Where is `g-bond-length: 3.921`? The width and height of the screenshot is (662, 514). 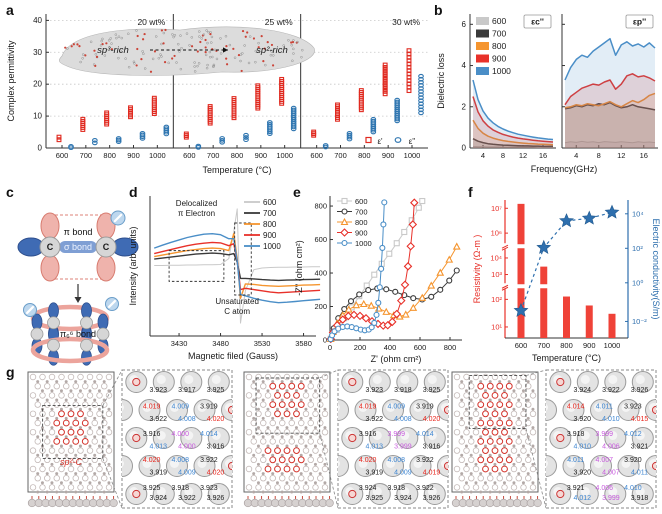 g-bond-length: 3.921 is located at coordinates (576, 488).